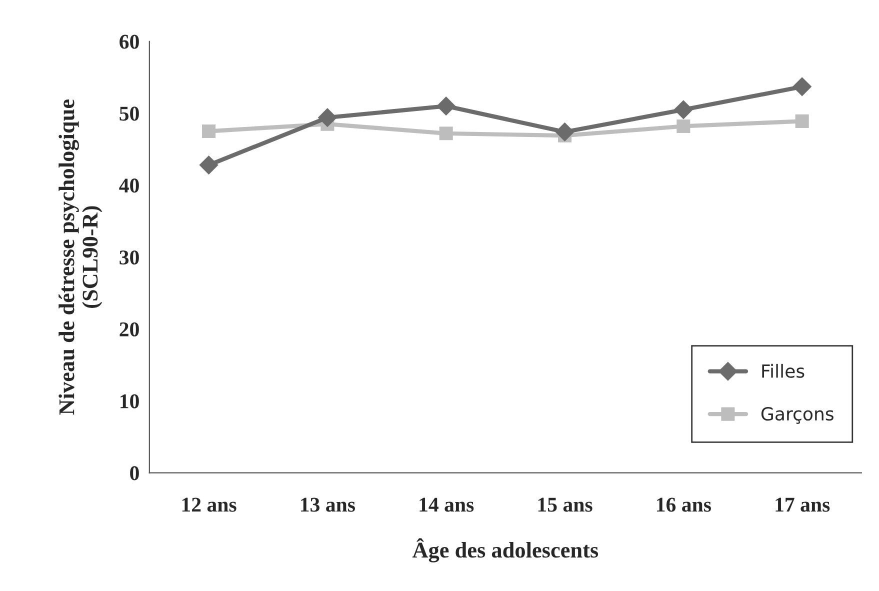  What do you see at coordinates (129, 113) in the screenshot?
I see `y-tick-label: 50` at bounding box center [129, 113].